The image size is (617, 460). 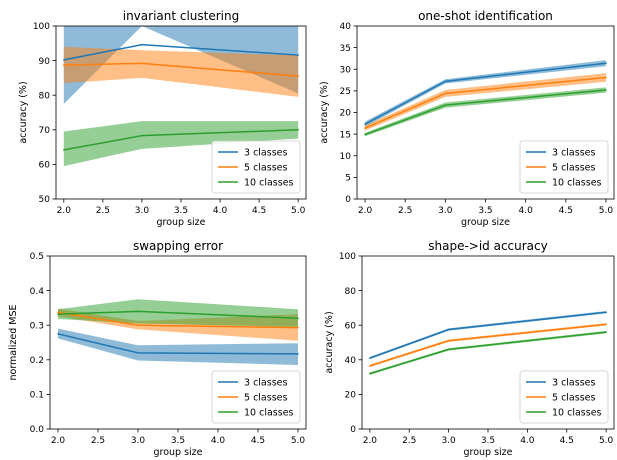 I want to click on y-tick-label: 50, so click(x=45, y=200).